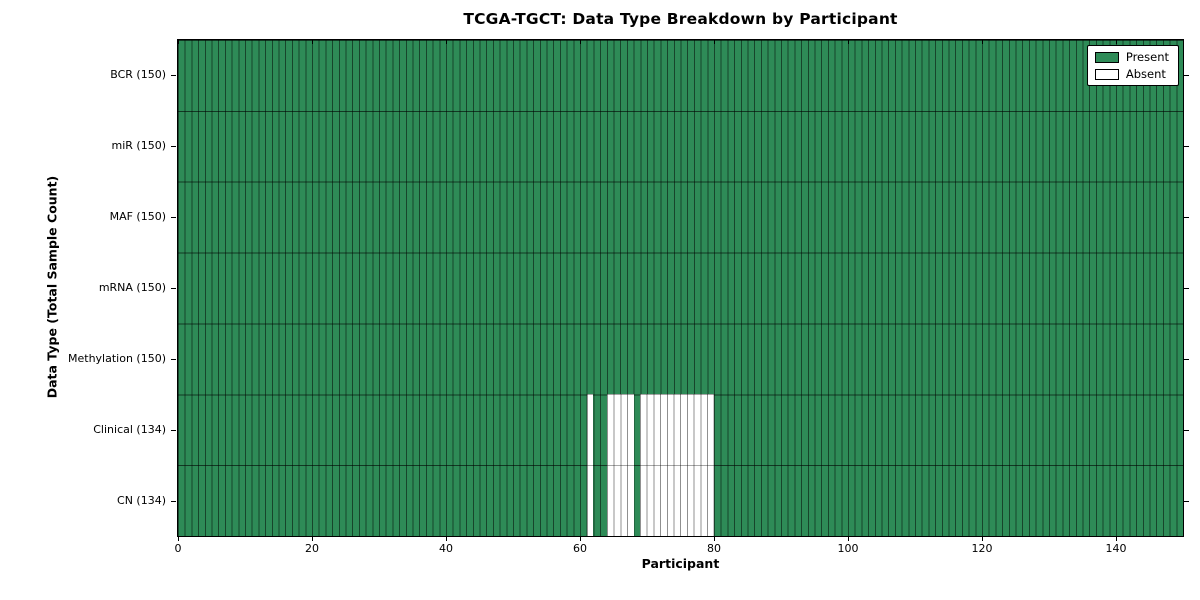 This screenshot has height=600, width=1200. What do you see at coordinates (139, 146) in the screenshot?
I see `y-tick-label: miR (150)` at bounding box center [139, 146].